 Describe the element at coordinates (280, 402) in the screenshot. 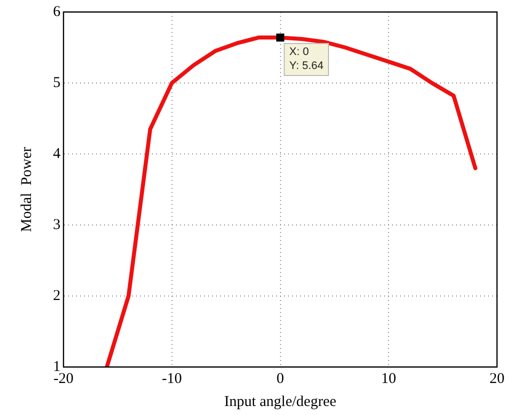

I see `x-axis-title: Input angle/degree` at that location.